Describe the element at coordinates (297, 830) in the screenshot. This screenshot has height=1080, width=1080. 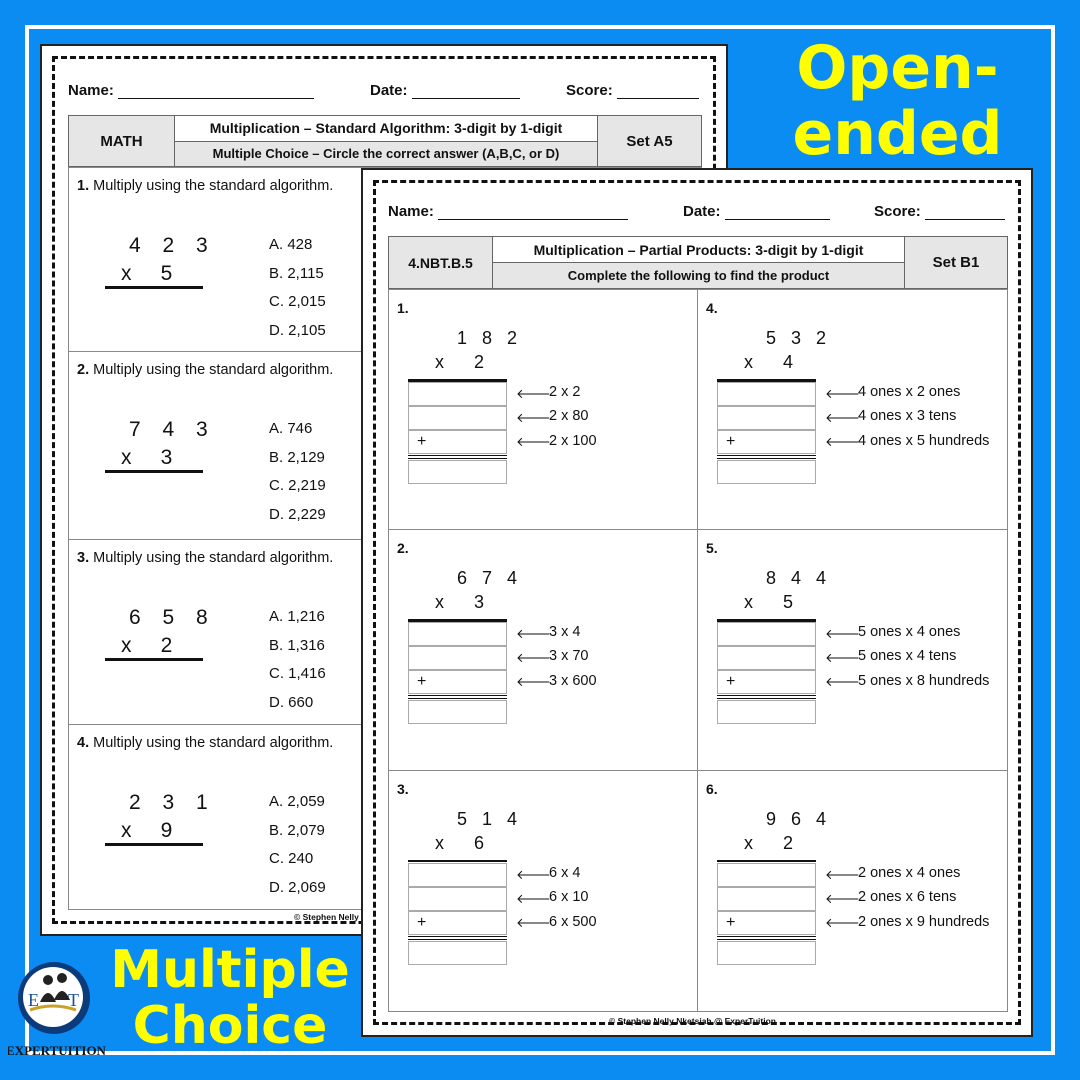
I see `answer-choice: B. 2,079` at that location.